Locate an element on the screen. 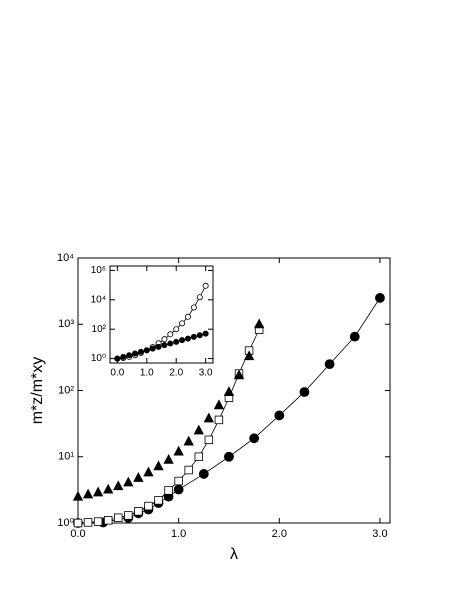 Image resolution: width=458 pixels, height=592 pixels. y-axis-label: m*z/m*xy is located at coordinates (37, 391).